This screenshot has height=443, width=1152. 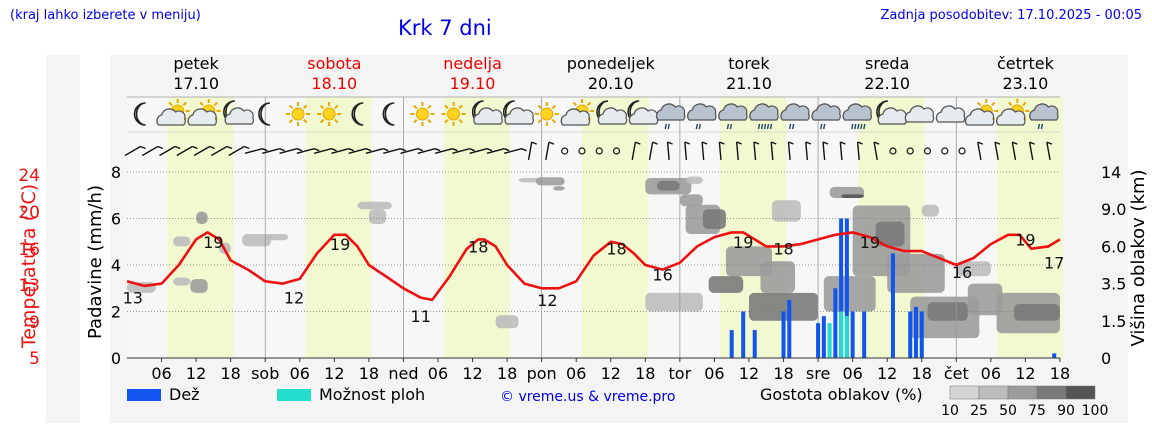 What do you see at coordinates (478, 246) in the screenshot?
I see `temperature-label: 18` at bounding box center [478, 246].